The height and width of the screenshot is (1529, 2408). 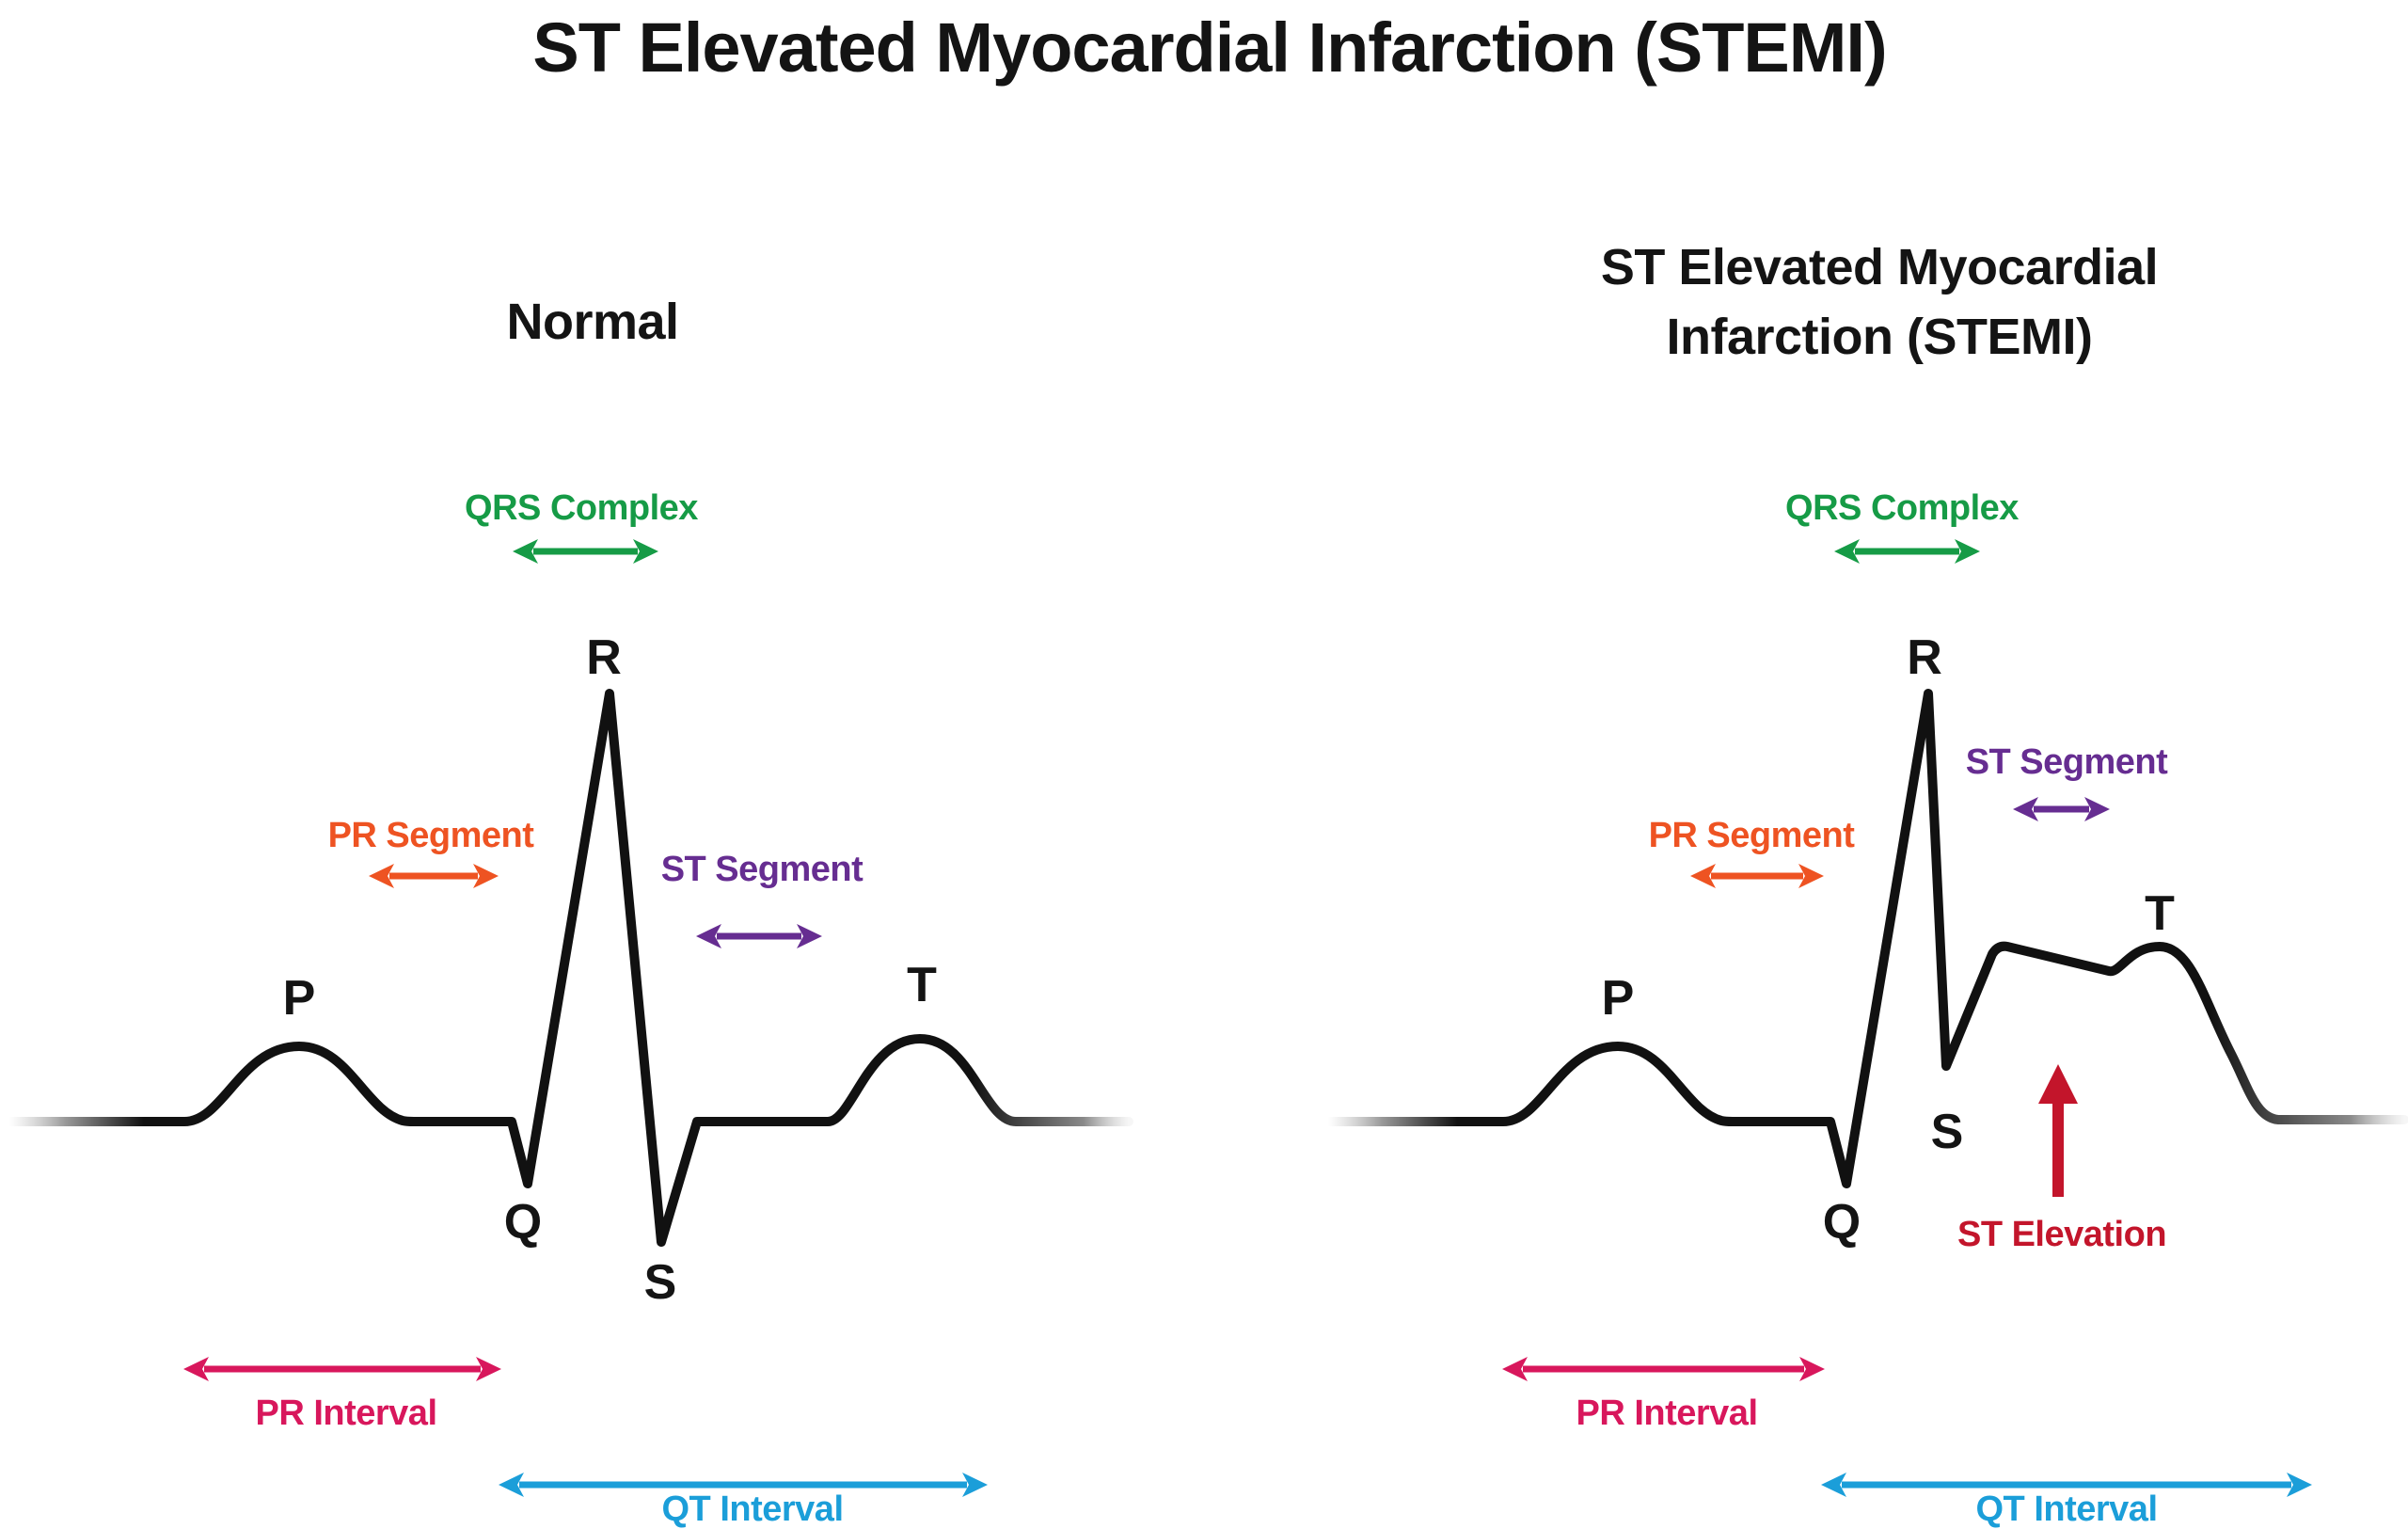 I want to click on stemi-panel-title-line2: Infarction (STEMI), so click(x=1880, y=337).